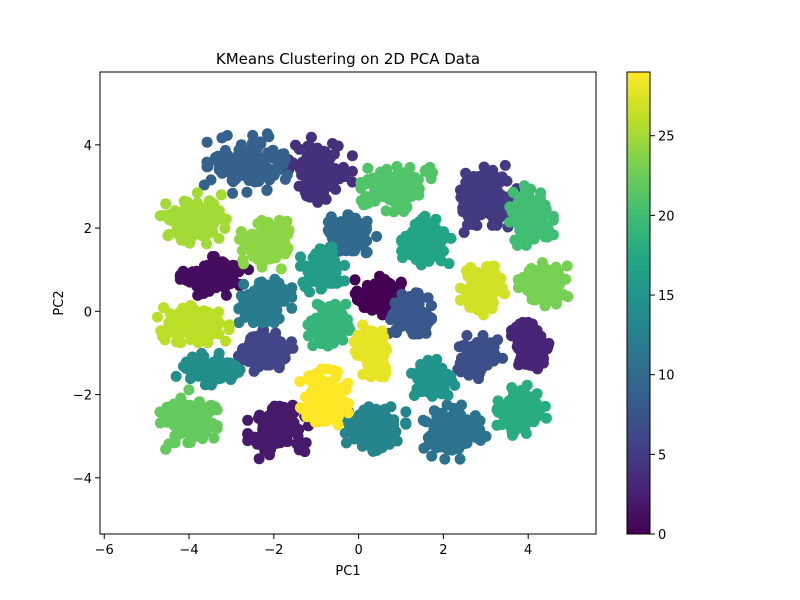 This screenshot has width=800, height=600. Describe the element at coordinates (528, 550) in the screenshot. I see `x-tick-label: 4` at that location.